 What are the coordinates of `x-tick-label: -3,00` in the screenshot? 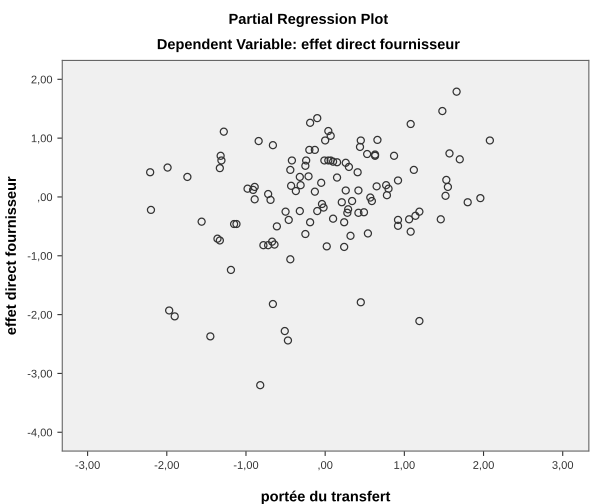 It's located at (87, 465).